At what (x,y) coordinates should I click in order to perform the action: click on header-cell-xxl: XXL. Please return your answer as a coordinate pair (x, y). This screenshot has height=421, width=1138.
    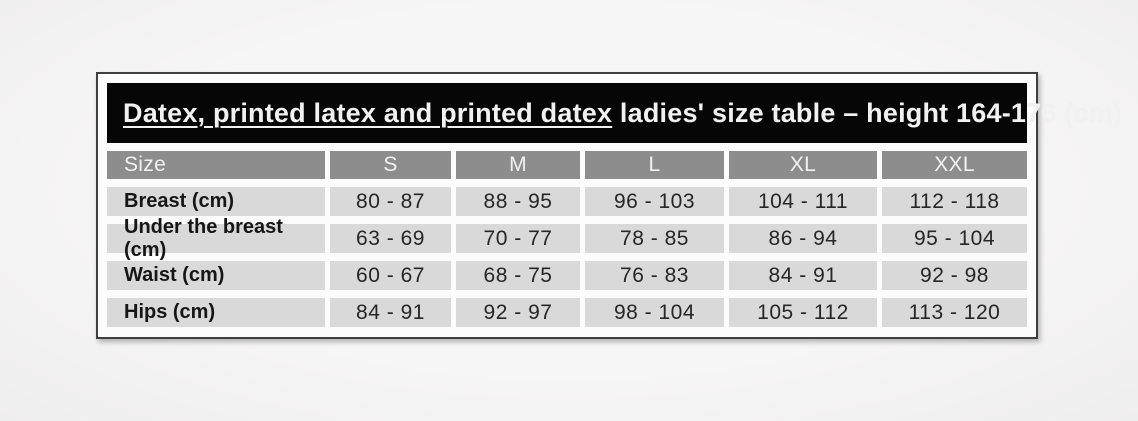
    Looking at the image, I should click on (954, 165).